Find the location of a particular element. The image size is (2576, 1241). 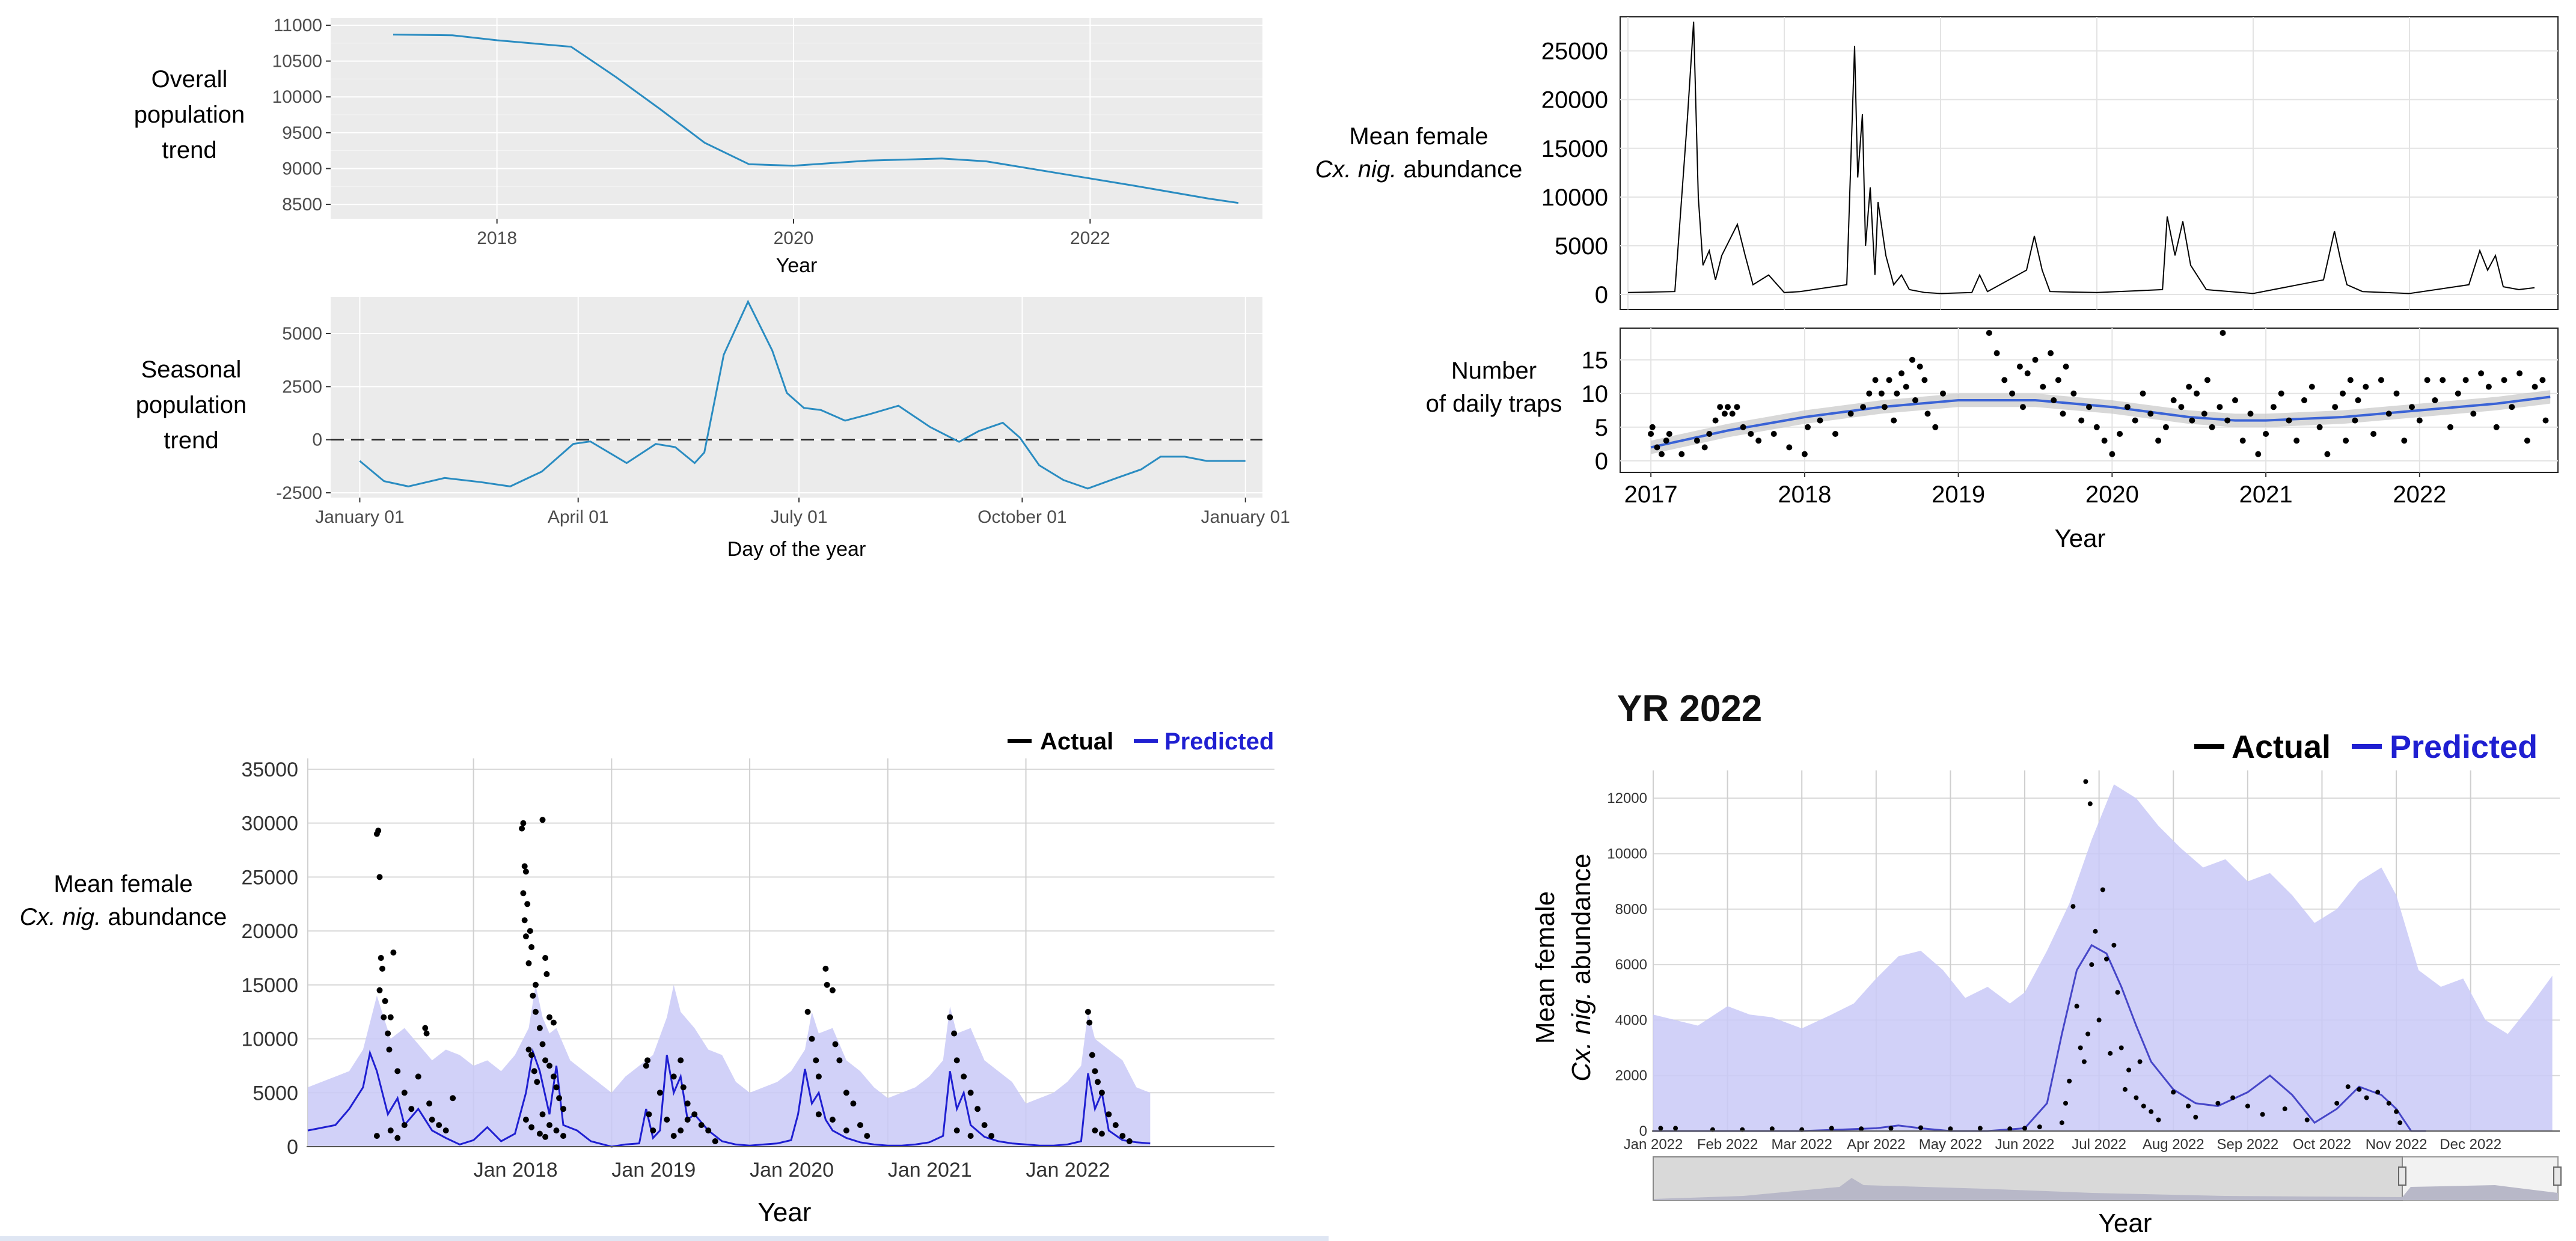

traps-side-label-line2: of daily traps is located at coordinates (1494, 404).